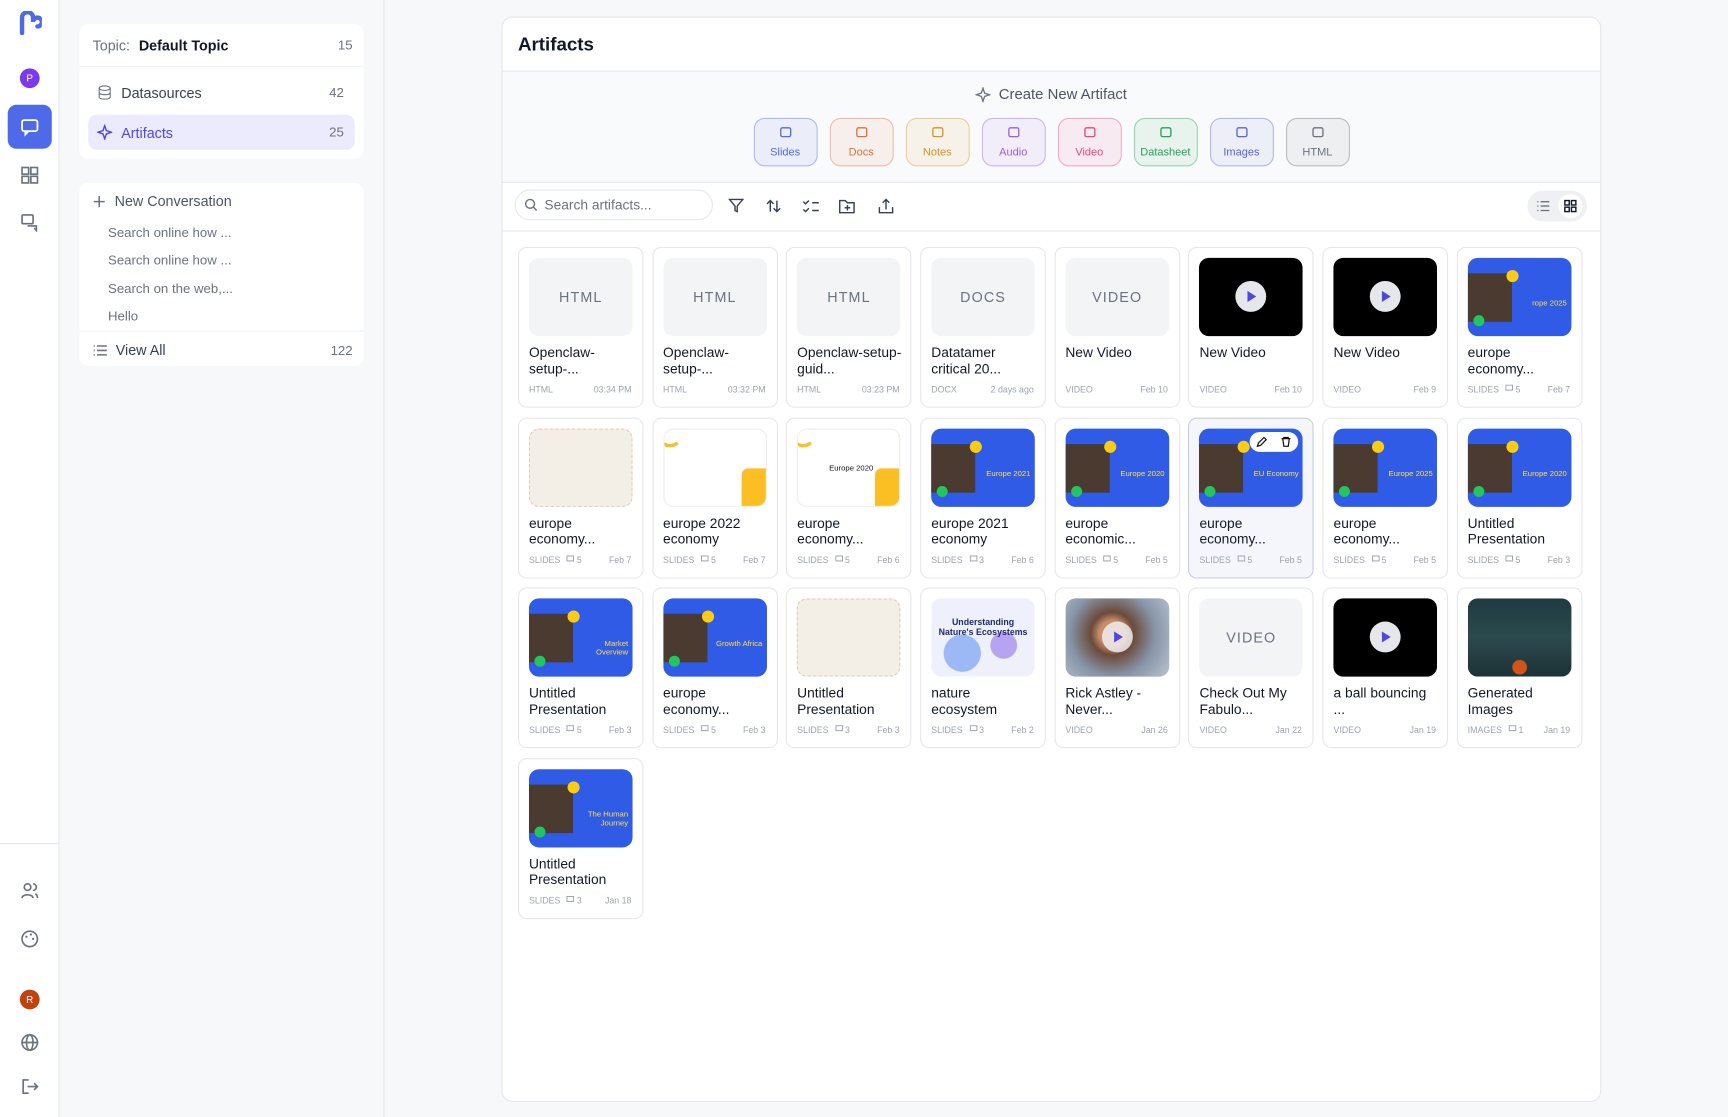 Image resolution: width=1728 pixels, height=1117 pixels. I want to click on thumb-text: Europe 2021, so click(1008, 474).